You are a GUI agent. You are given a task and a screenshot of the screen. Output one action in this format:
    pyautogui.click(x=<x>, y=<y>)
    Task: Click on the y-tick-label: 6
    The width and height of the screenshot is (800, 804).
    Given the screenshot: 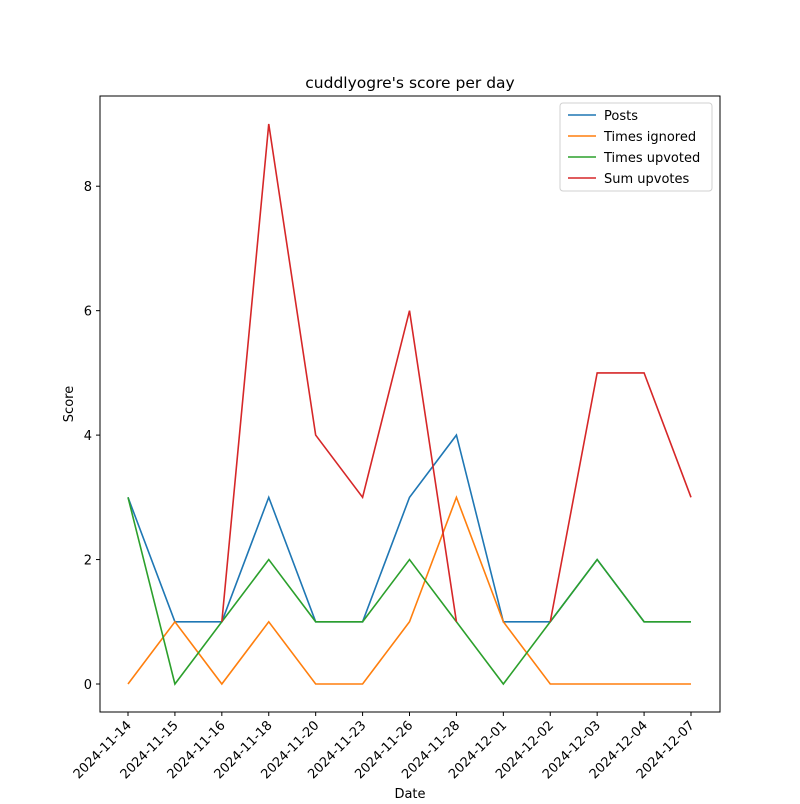 What is the action you would take?
    pyautogui.click(x=88, y=312)
    